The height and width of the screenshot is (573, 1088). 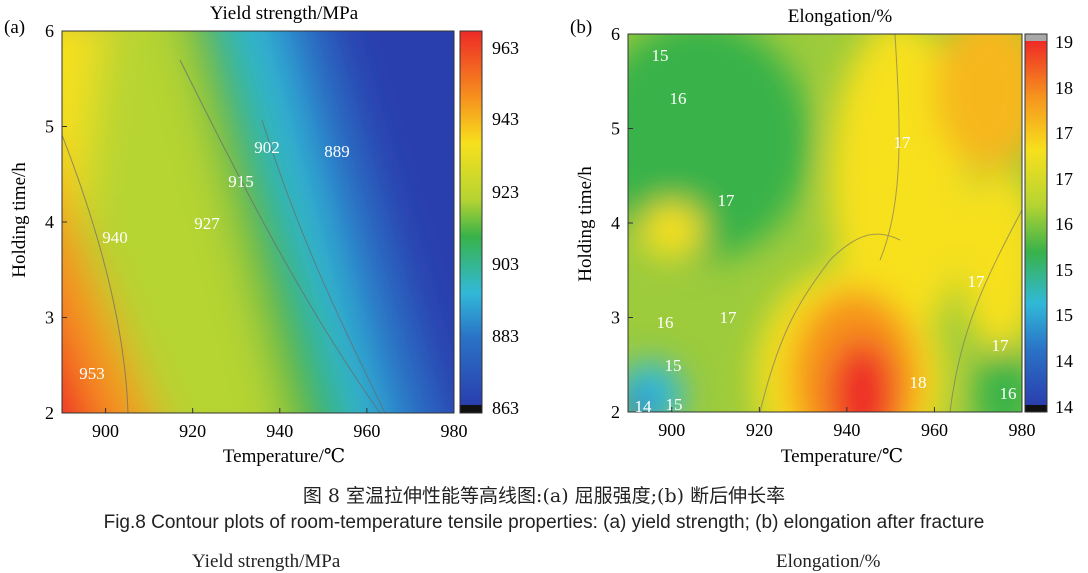 I want to click on colorbar-tick: 19, so click(x=1064, y=42).